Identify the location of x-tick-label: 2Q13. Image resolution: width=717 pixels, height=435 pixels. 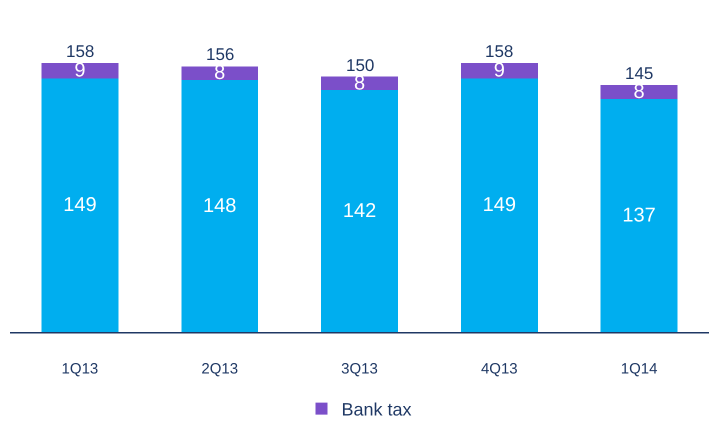
(219, 369).